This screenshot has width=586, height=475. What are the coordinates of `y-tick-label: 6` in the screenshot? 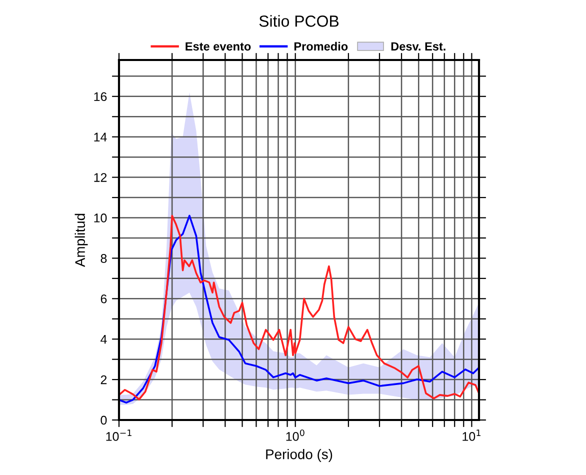 It's located at (103, 299).